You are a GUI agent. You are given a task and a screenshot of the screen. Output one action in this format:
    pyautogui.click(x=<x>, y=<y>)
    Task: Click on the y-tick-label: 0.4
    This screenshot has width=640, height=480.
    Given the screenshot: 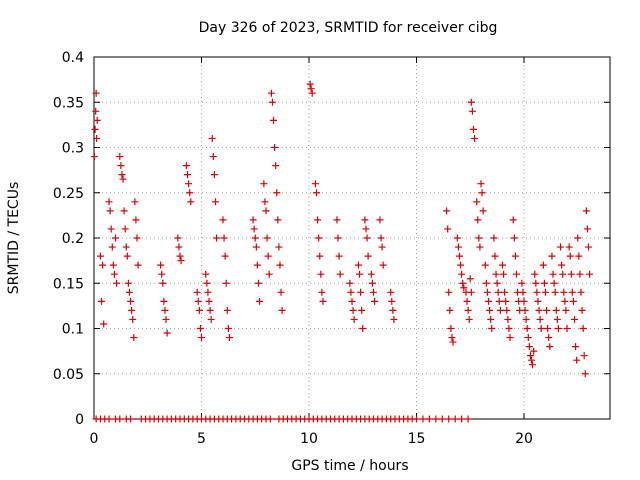 What is the action you would take?
    pyautogui.click(x=73, y=58)
    